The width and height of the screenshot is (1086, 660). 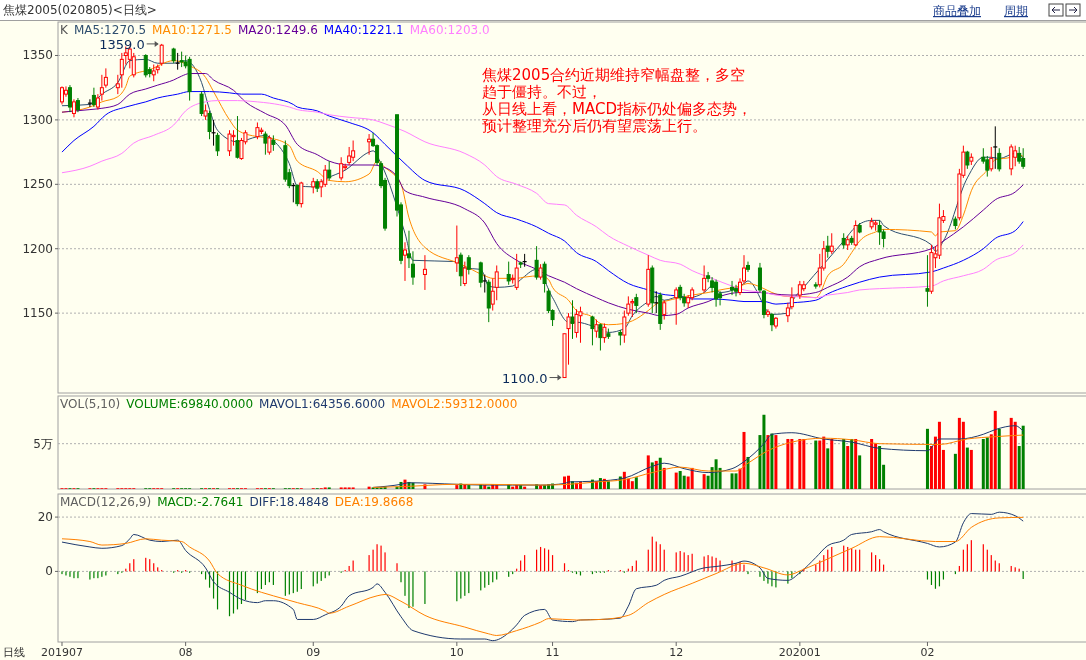 I want to click on annotation: 焦煤2005合约近期维持窄幅盘整，多空, so click(x=614, y=75).